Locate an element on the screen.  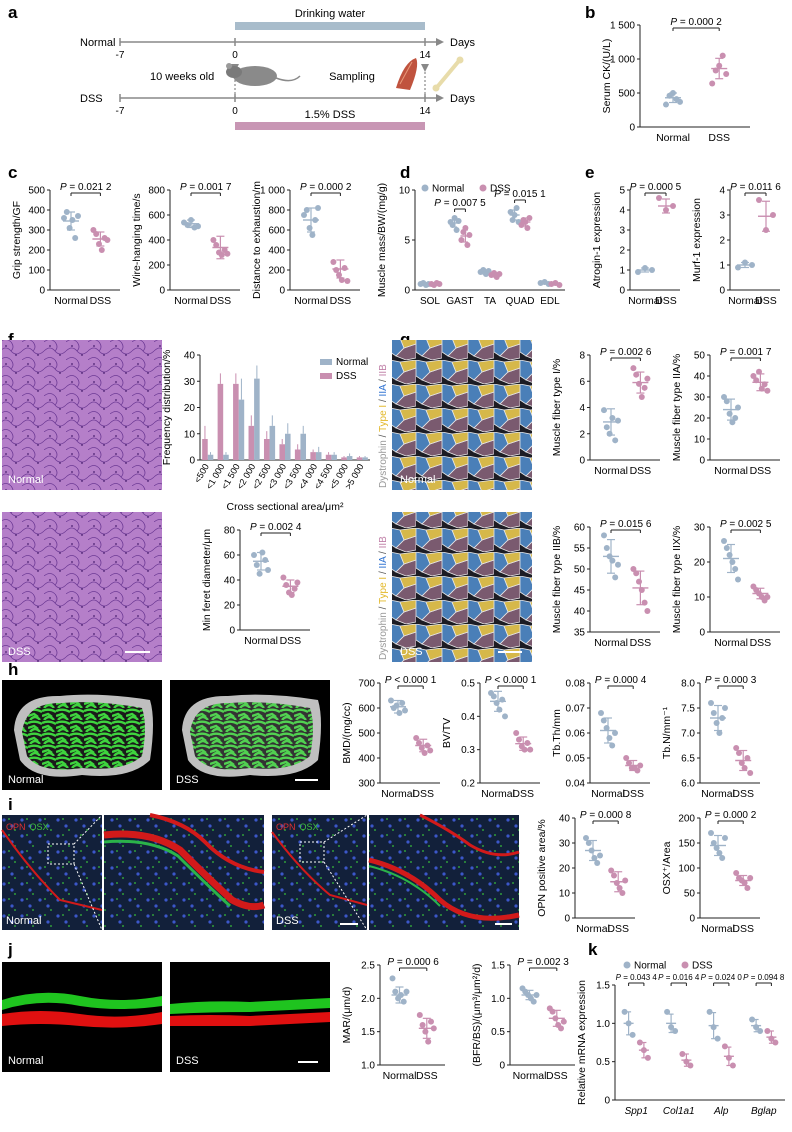
y-axis-label: Relative mRNA expression is located at coordinates (582, 1042).